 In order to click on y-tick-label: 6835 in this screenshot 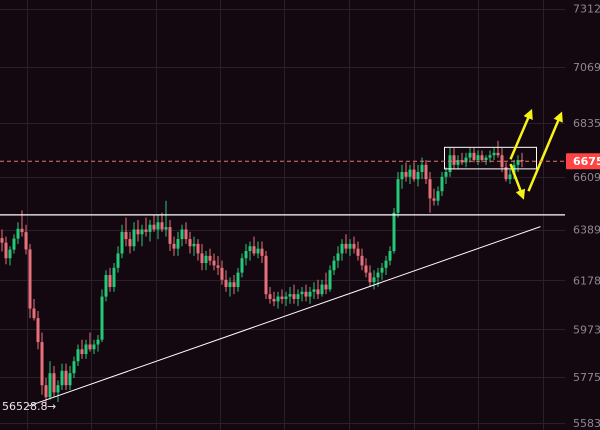, I will do `click(586, 123)`.